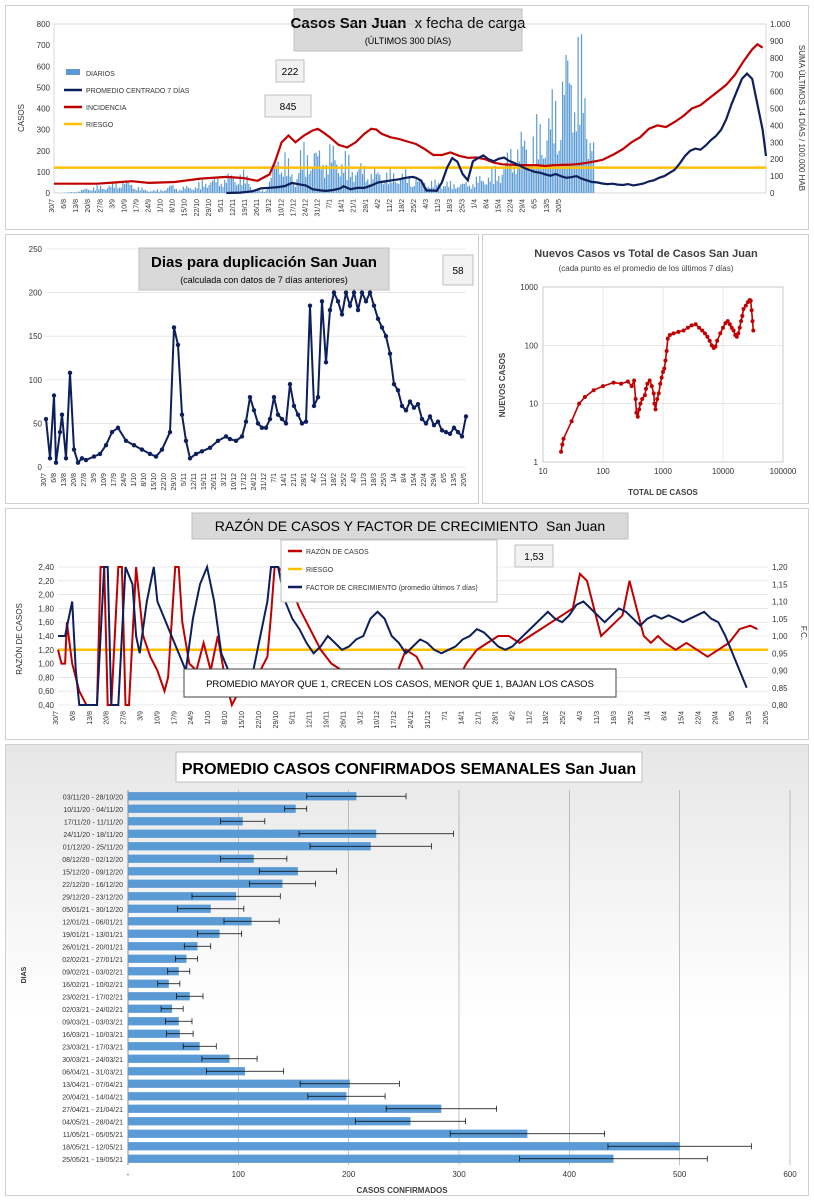 This screenshot has height=1200, width=814. Describe the element at coordinates (314, 478) in the screenshot. I see `duplicacion-xtick: 4/2` at that location.